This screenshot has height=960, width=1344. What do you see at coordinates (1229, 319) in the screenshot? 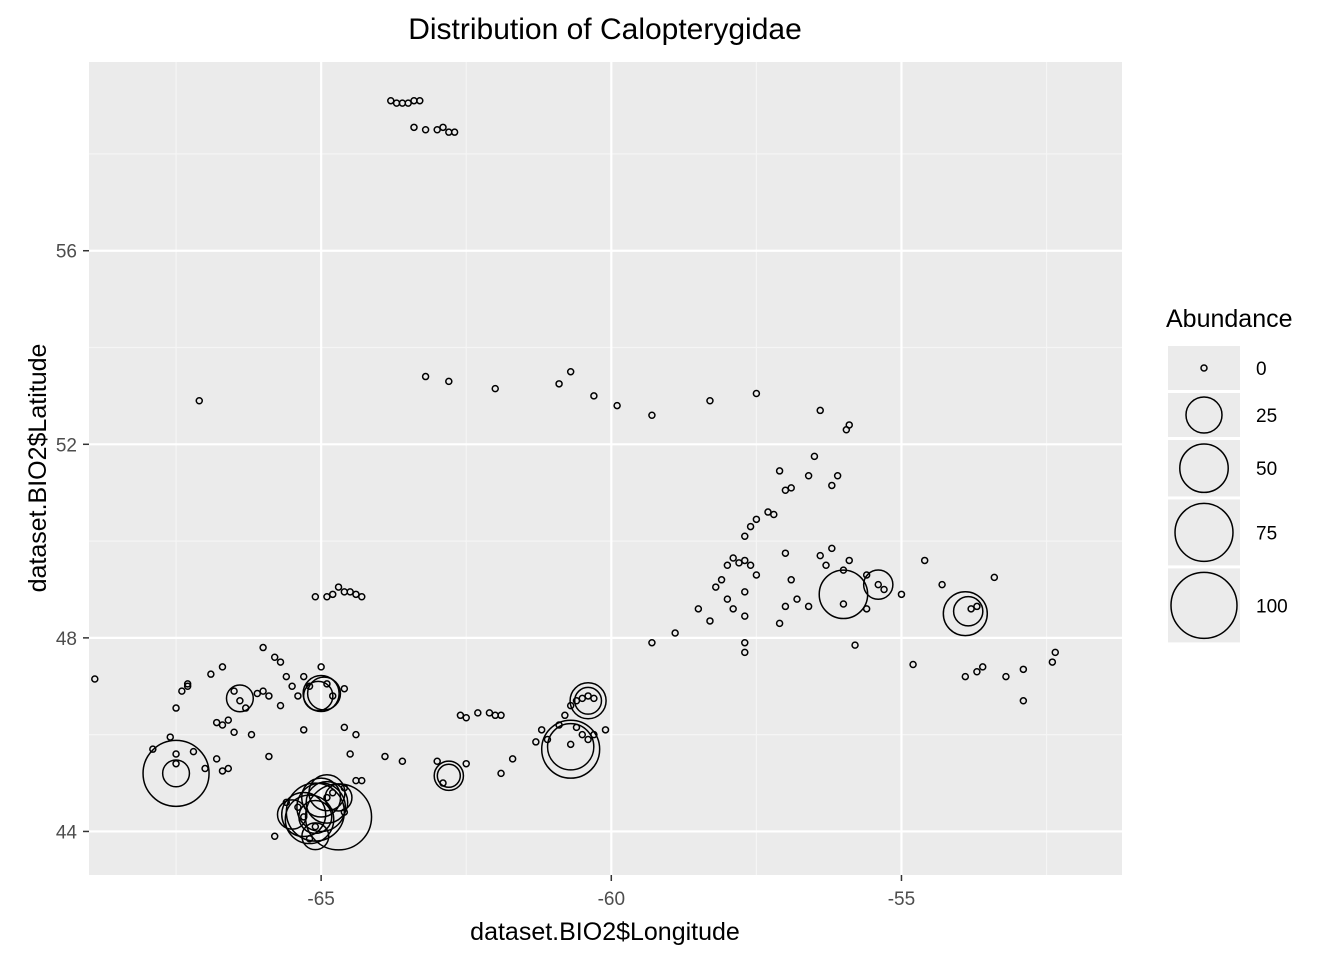
I see `legend-title: Abundance` at bounding box center [1229, 319].